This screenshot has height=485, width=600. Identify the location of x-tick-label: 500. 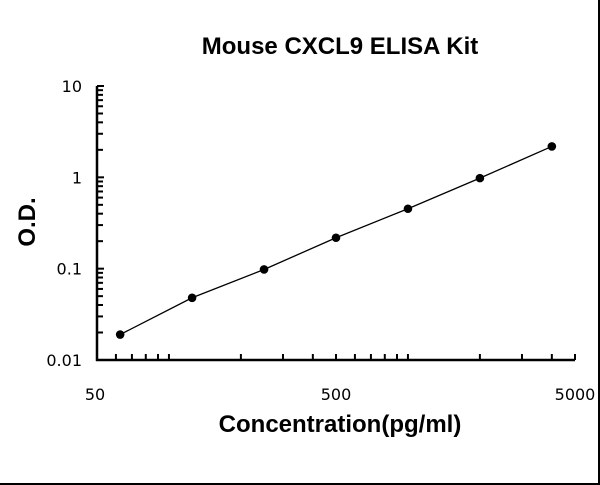
(336, 394).